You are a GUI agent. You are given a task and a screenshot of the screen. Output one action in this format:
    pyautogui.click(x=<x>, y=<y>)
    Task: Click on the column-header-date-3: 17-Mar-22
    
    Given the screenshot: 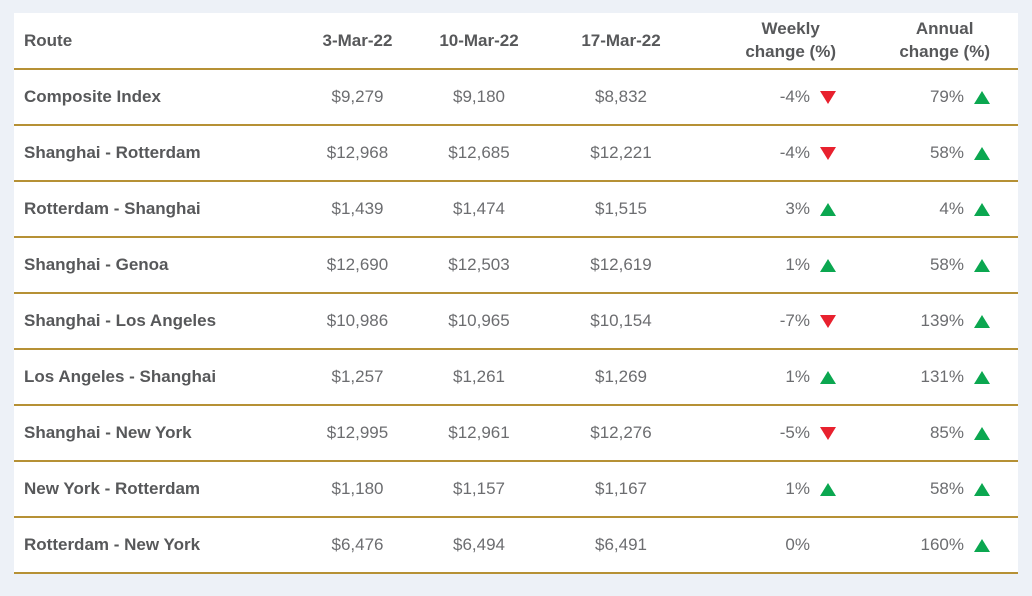 What is the action you would take?
    pyautogui.click(x=621, y=41)
    